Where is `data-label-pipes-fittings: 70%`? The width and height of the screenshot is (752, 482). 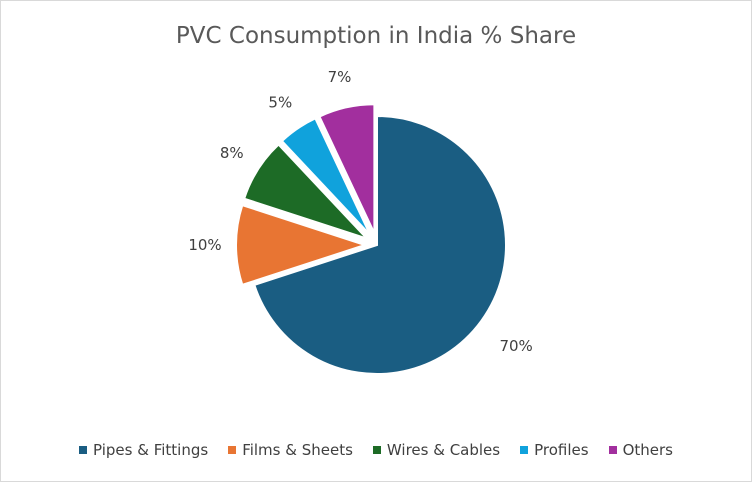 data-label-pipes-fittings: 70% is located at coordinates (515, 346).